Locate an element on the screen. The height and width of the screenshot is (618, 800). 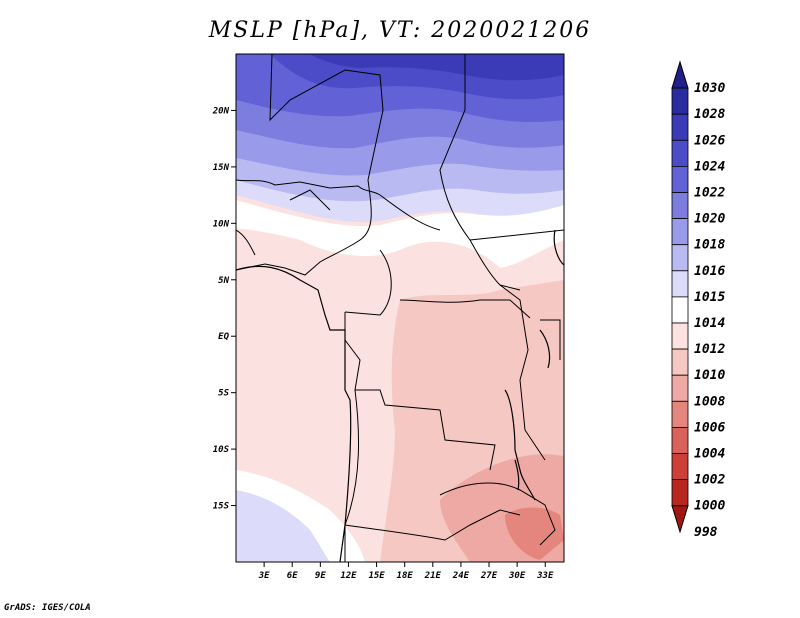
lat-axis: 20N 15N 10N 5N EQ 5S 10S 15S is located at coordinates (224, 309).